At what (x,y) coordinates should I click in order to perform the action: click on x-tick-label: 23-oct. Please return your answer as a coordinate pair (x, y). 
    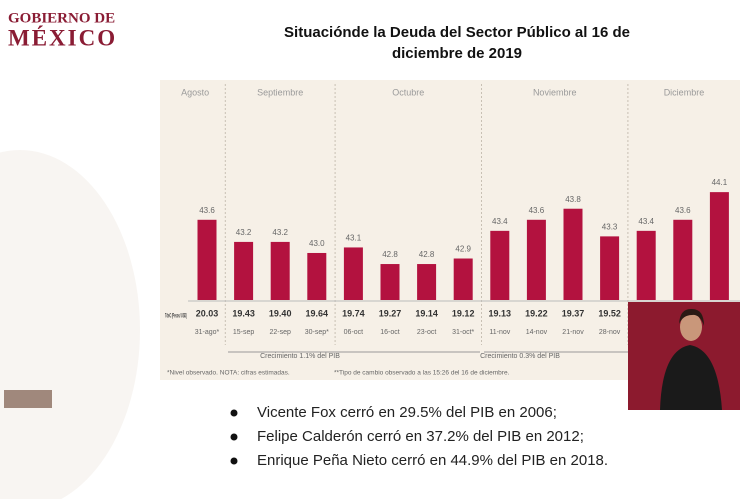
    Looking at the image, I should click on (427, 332).